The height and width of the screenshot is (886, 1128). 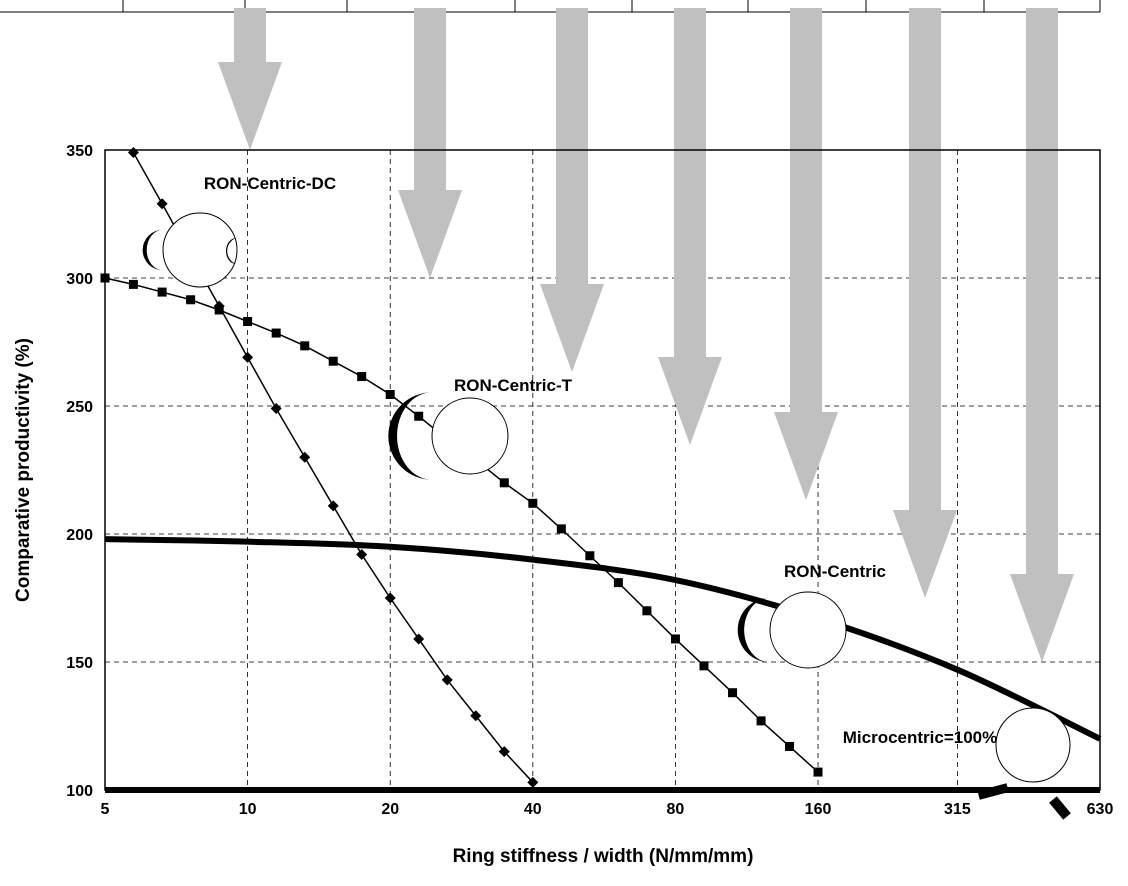 I want to click on x-tick-label: 315, so click(x=957, y=809).